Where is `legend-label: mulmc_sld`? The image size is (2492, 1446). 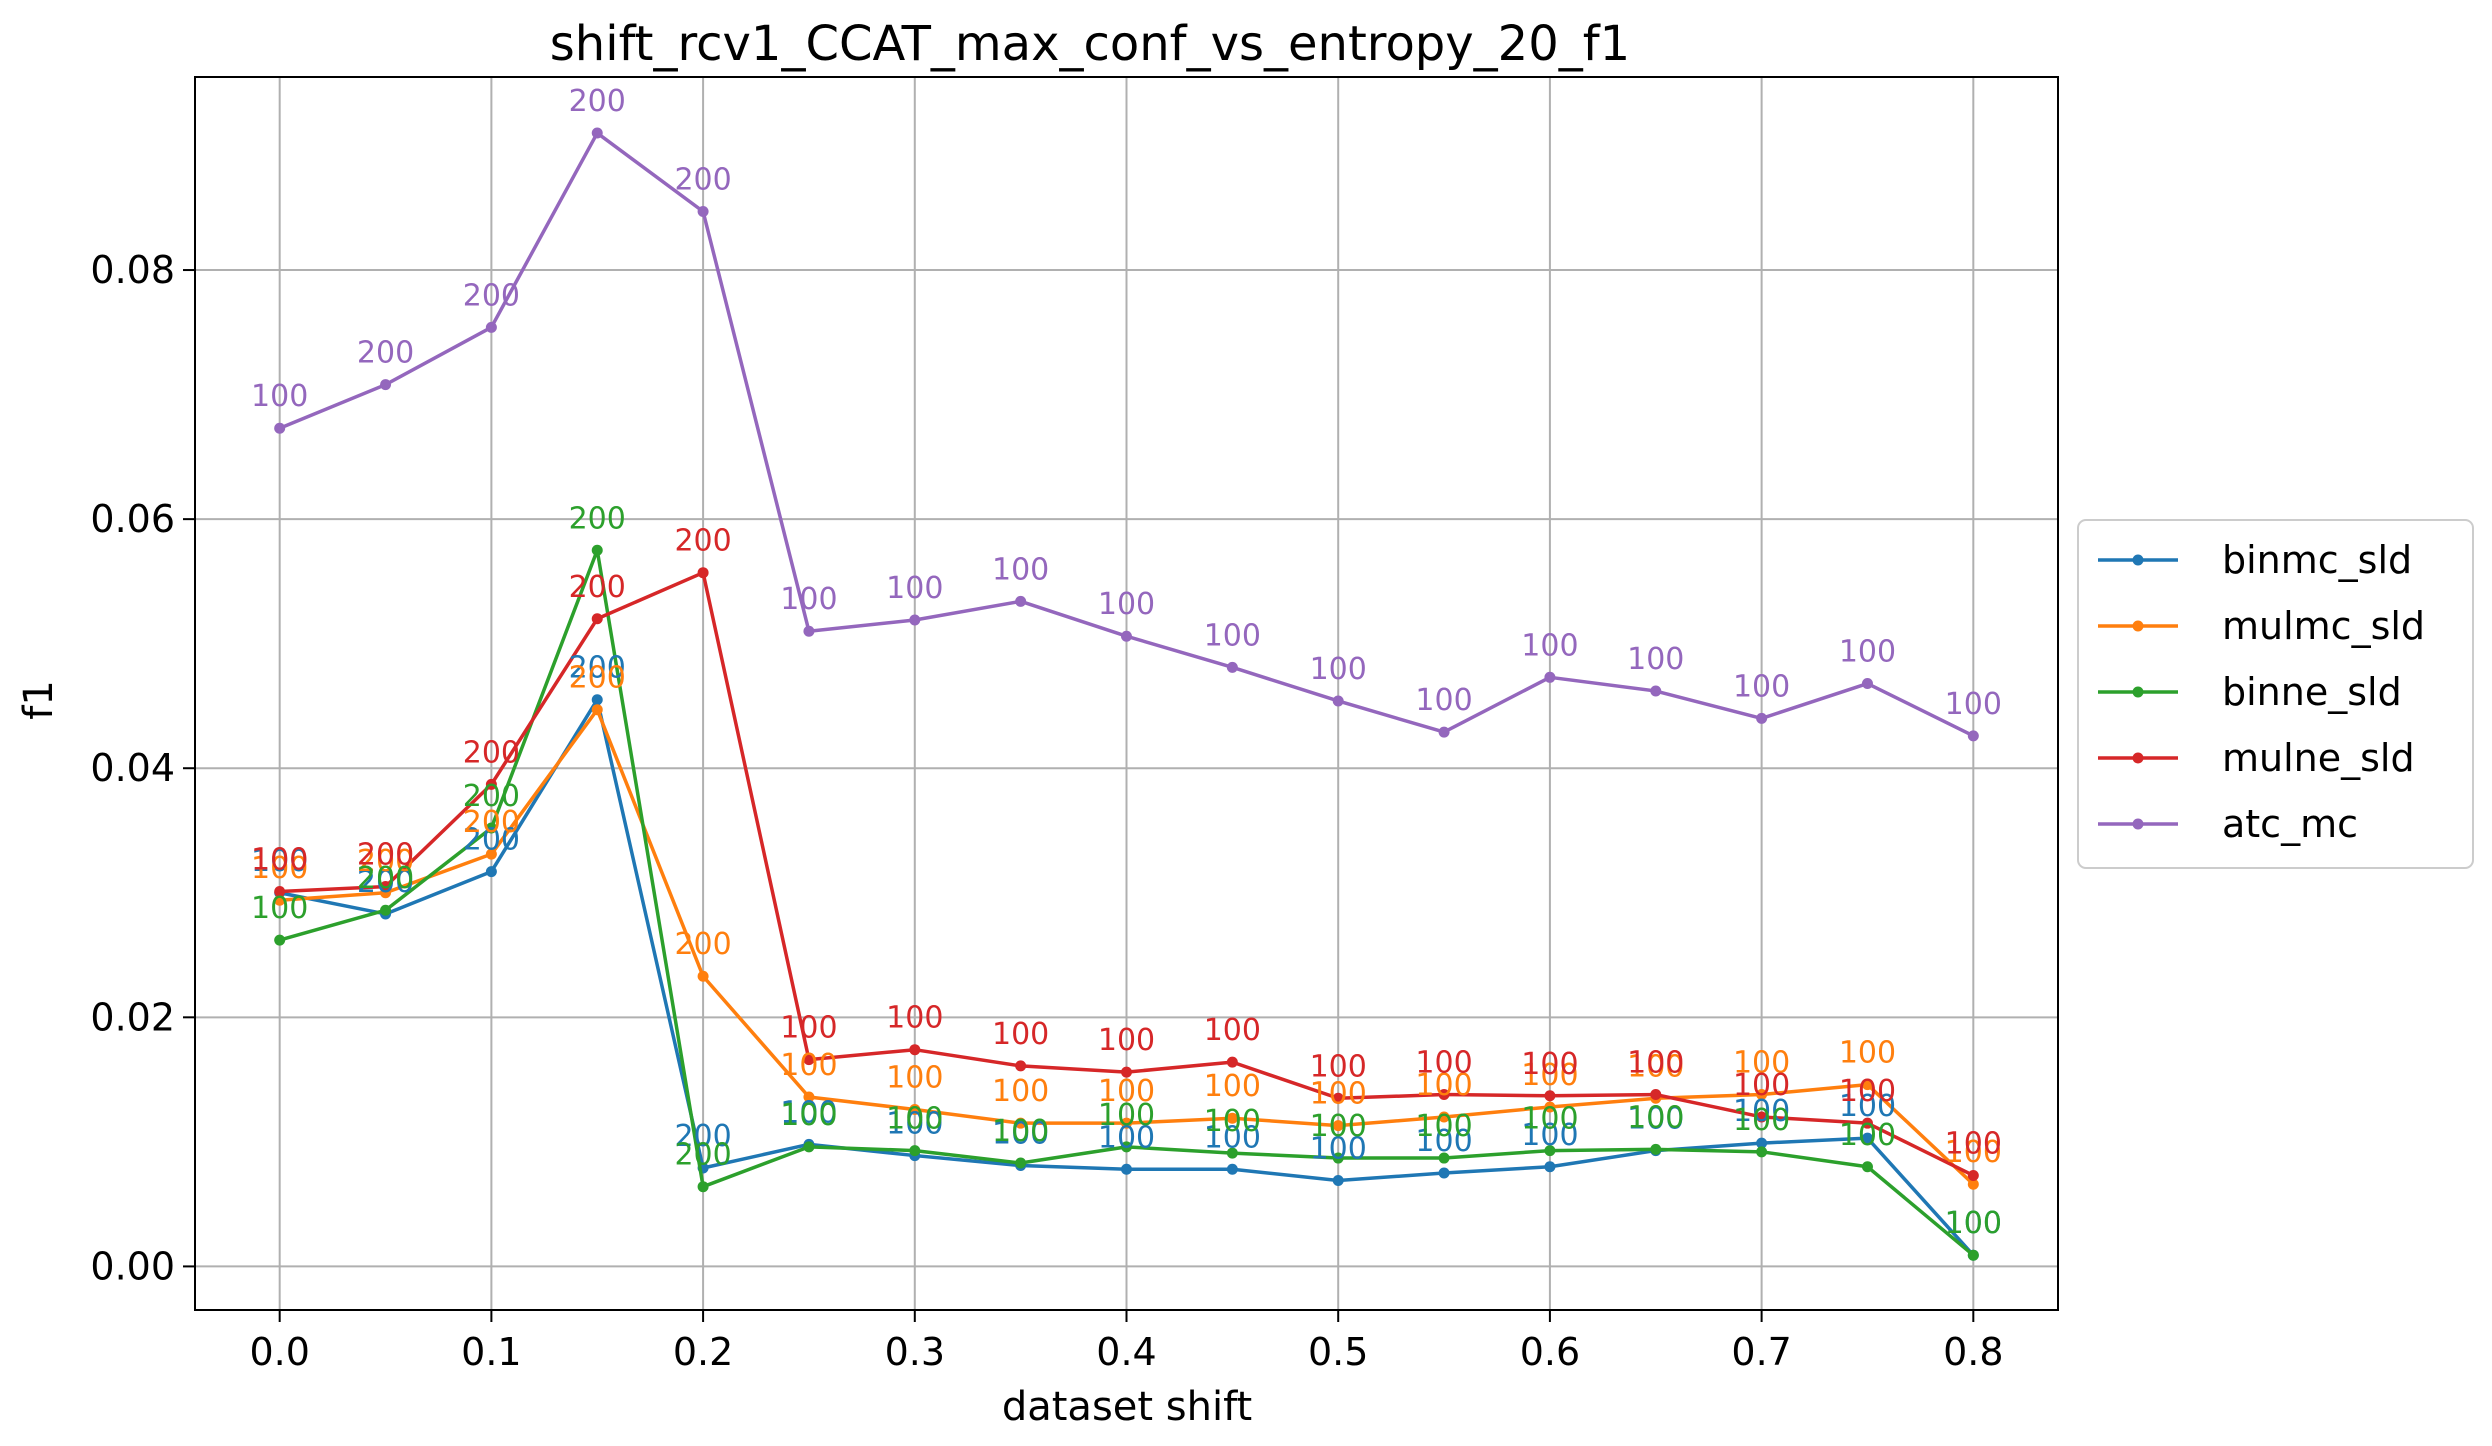
legend-label: mulmc_sld is located at coordinates (2323, 626).